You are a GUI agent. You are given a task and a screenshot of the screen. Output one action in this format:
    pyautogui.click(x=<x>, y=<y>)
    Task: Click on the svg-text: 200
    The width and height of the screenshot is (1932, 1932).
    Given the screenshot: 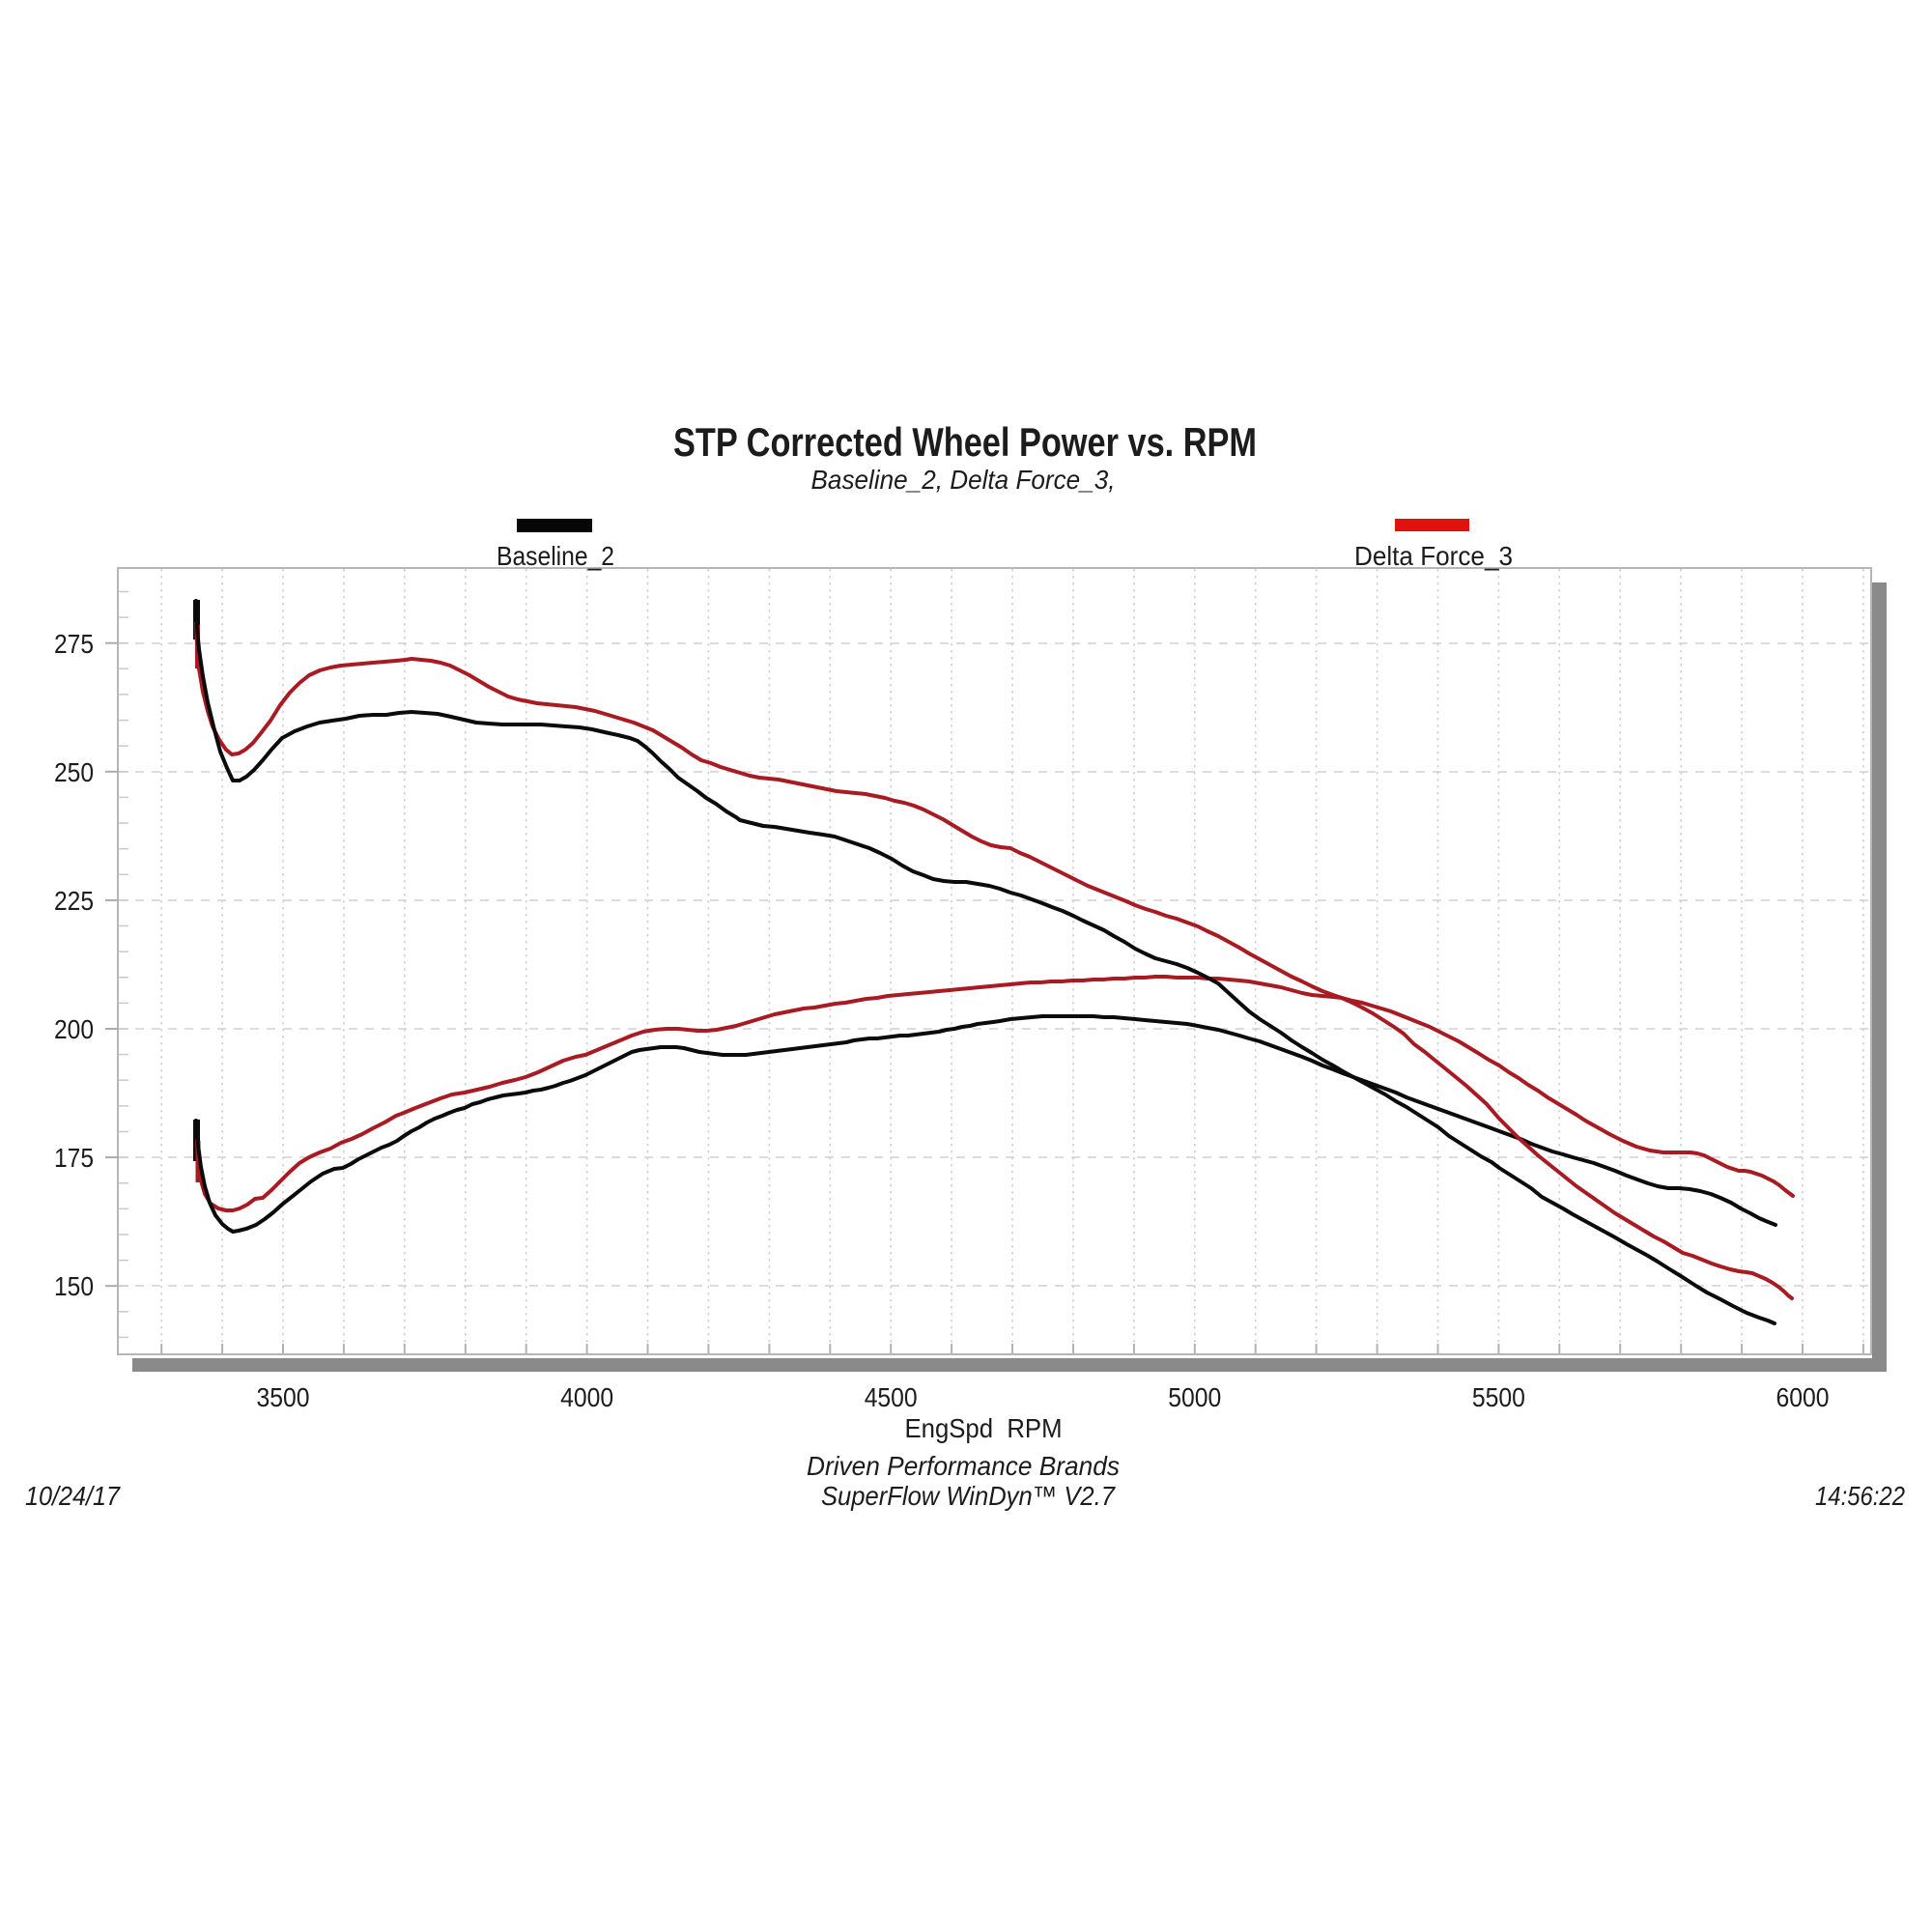 What is the action you would take?
    pyautogui.click(x=74, y=1029)
    